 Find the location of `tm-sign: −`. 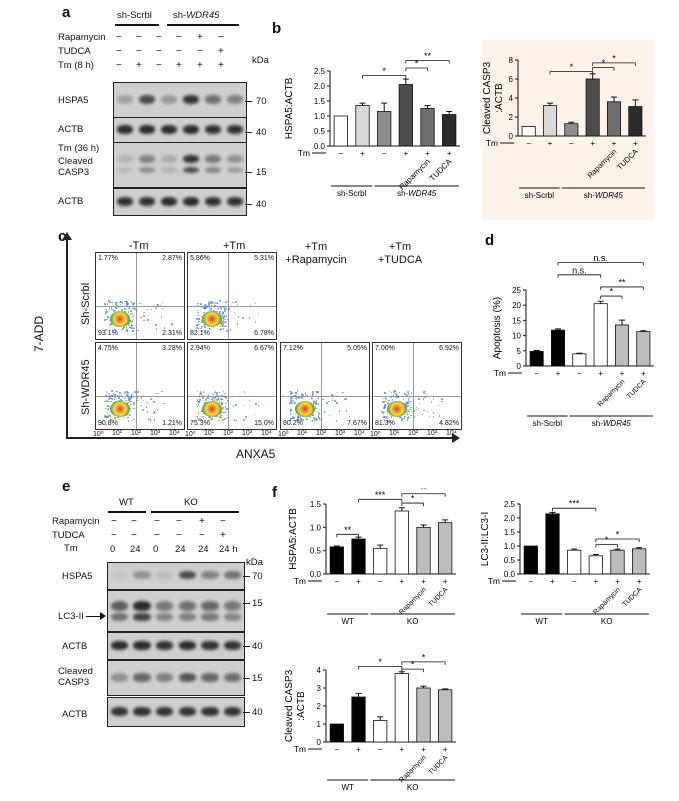

tm-sign: − is located at coordinates (528, 143).